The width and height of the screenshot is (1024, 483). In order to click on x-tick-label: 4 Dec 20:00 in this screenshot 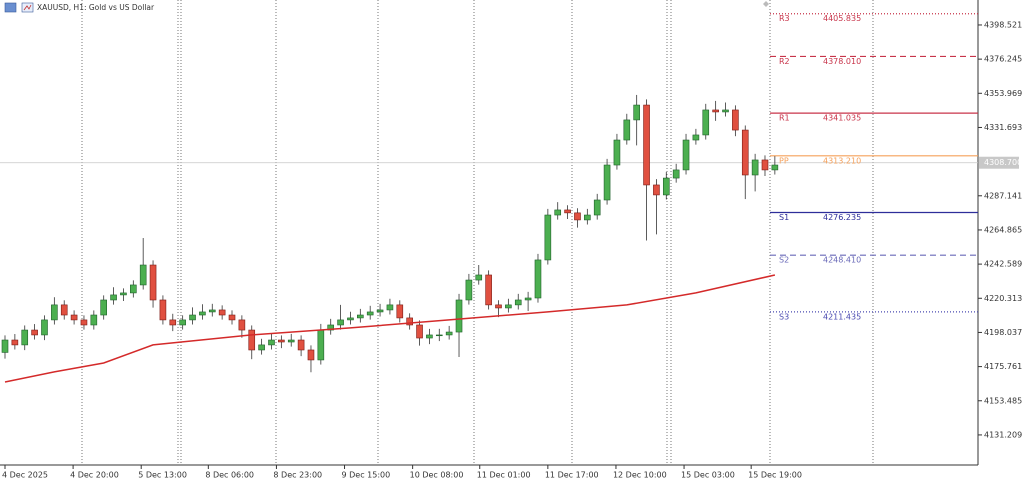, I will do `click(94, 475)`.